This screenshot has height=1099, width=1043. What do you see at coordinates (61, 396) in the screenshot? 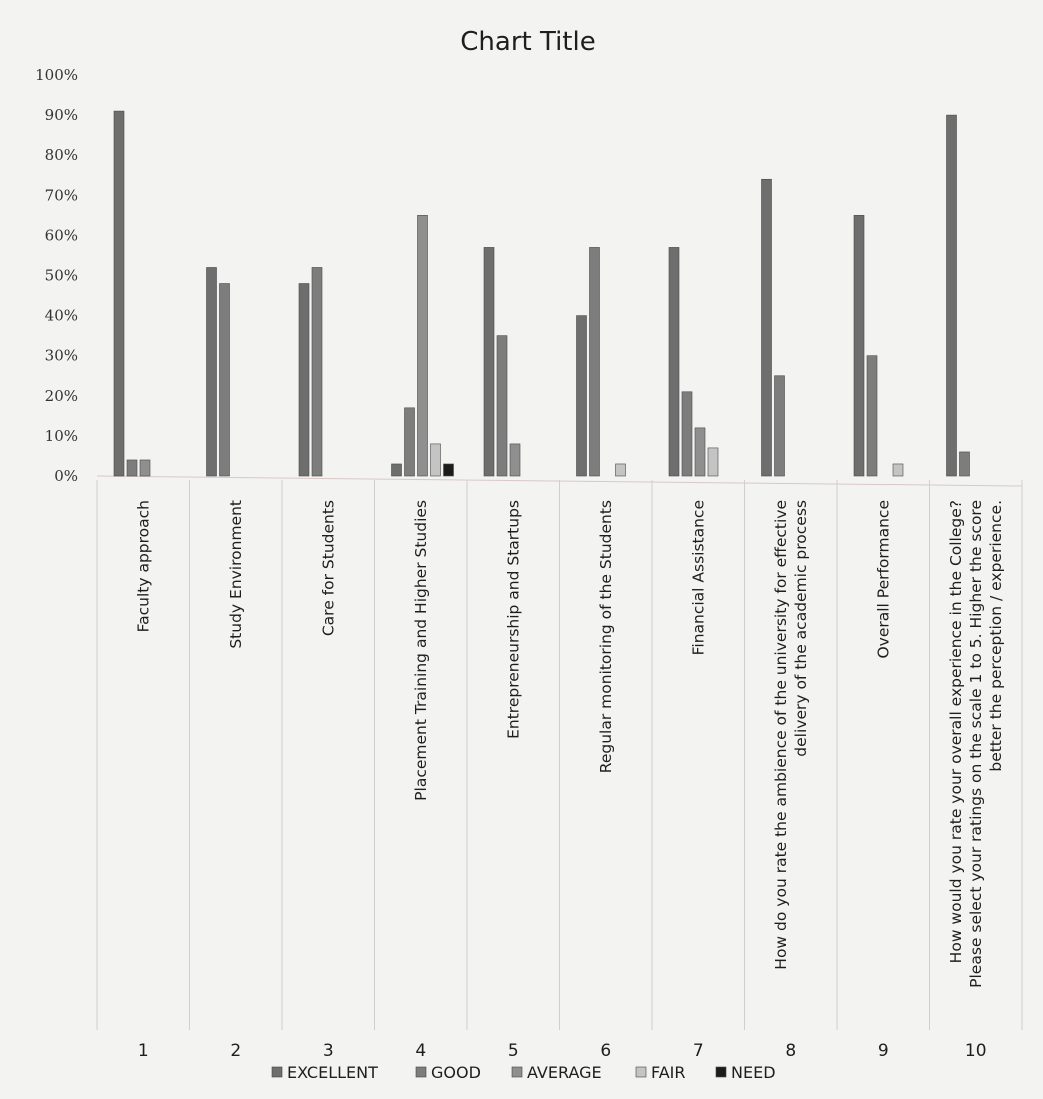
I see `y-tick-label: 20%` at bounding box center [61, 396].